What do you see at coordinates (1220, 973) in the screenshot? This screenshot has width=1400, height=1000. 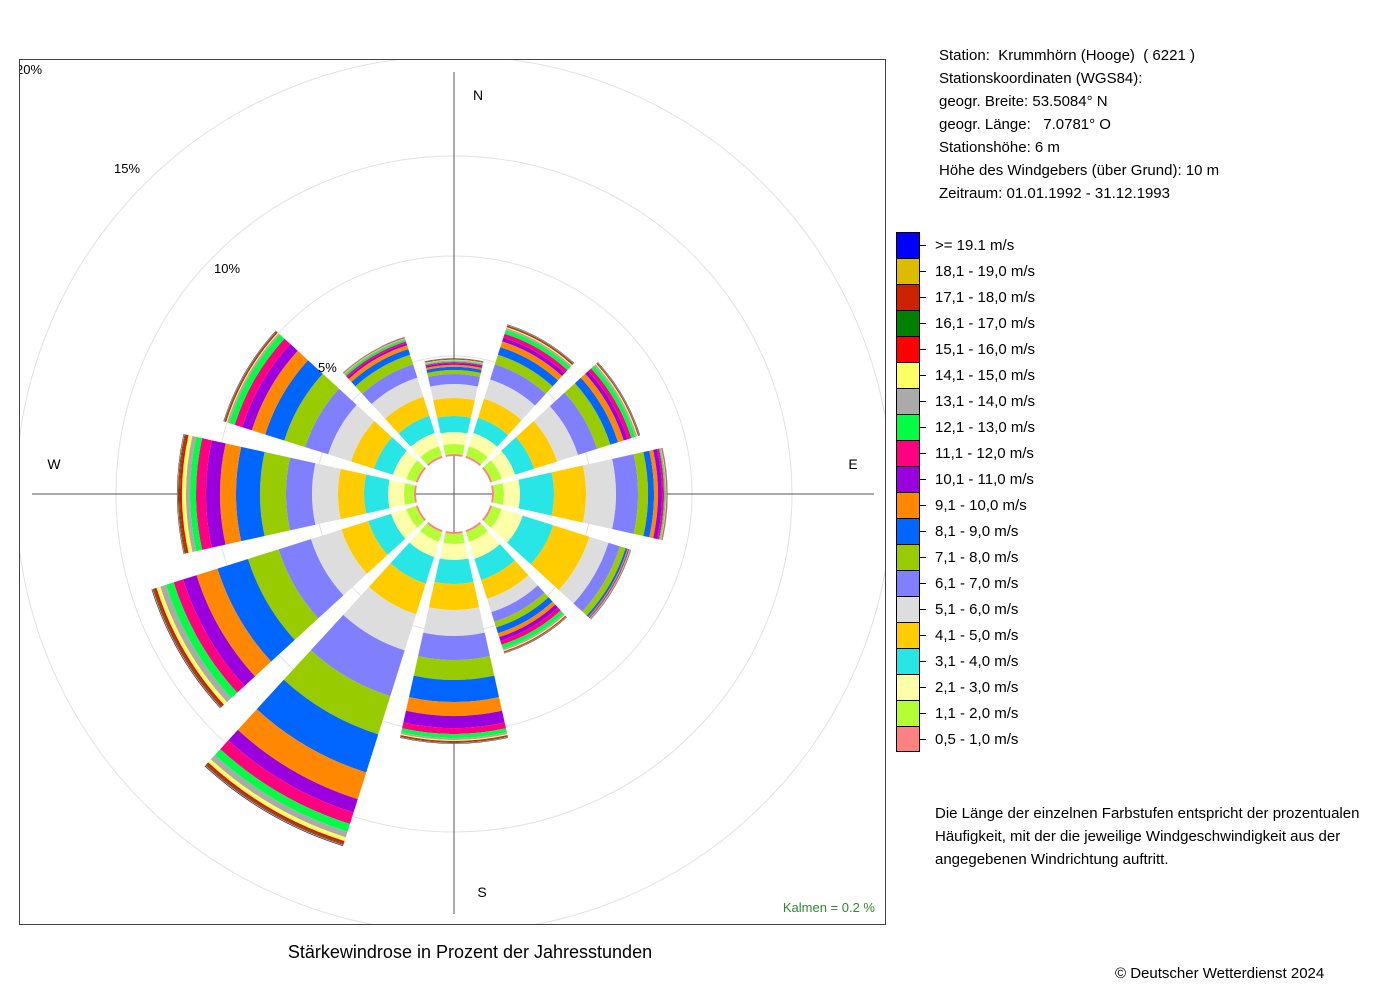 I see `copyright: © Deutscher Wetterdienst 2024` at bounding box center [1220, 973].